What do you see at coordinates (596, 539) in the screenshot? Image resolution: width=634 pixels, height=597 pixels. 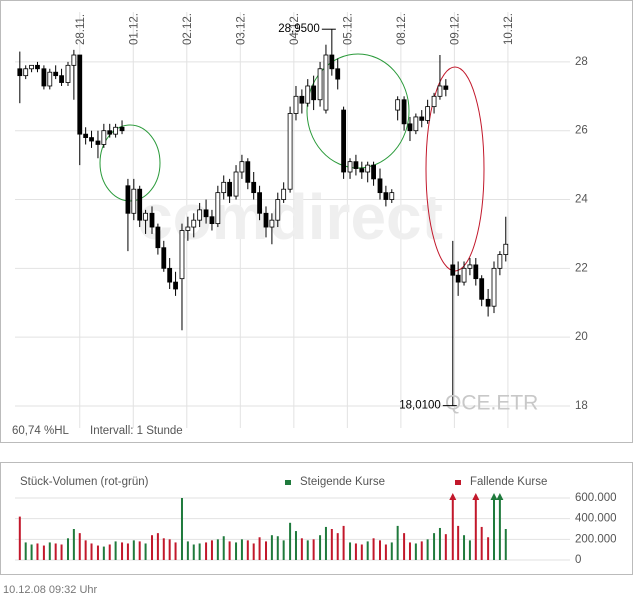 I see `y-tick-label: 200.000` at bounding box center [596, 539].